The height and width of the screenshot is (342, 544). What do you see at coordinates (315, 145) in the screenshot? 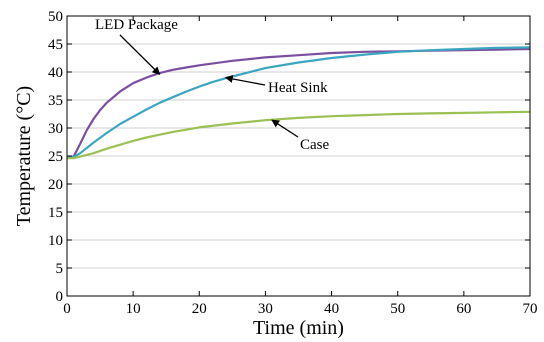
I see `annotation-label: Case` at bounding box center [315, 145].